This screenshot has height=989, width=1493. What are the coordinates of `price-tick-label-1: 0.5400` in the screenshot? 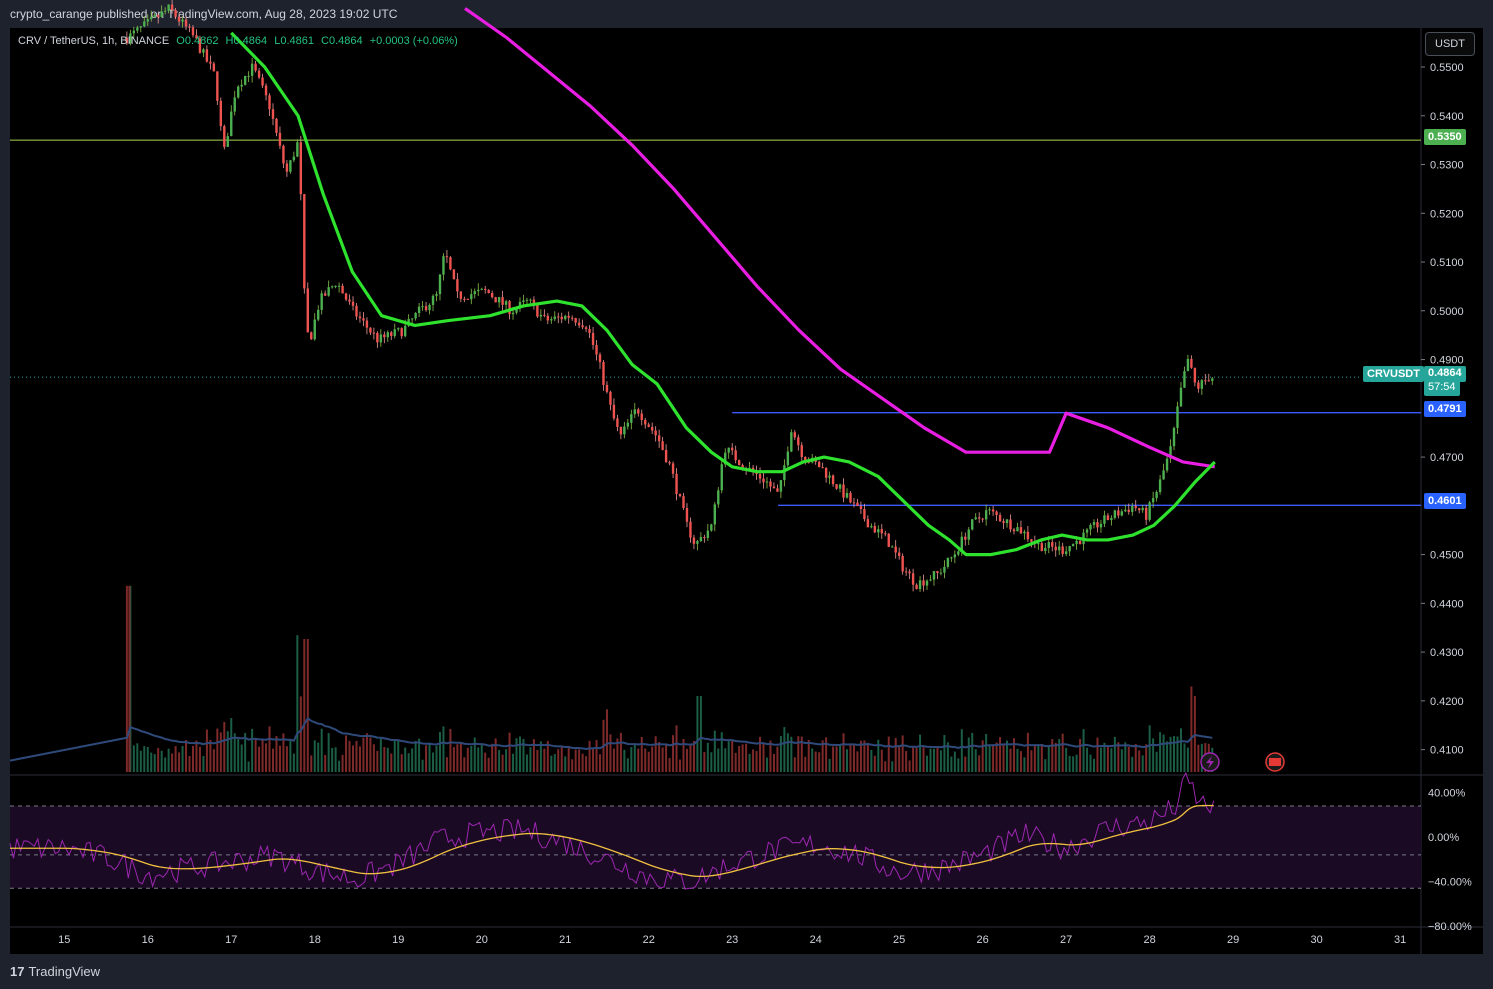 It's located at (1447, 117).